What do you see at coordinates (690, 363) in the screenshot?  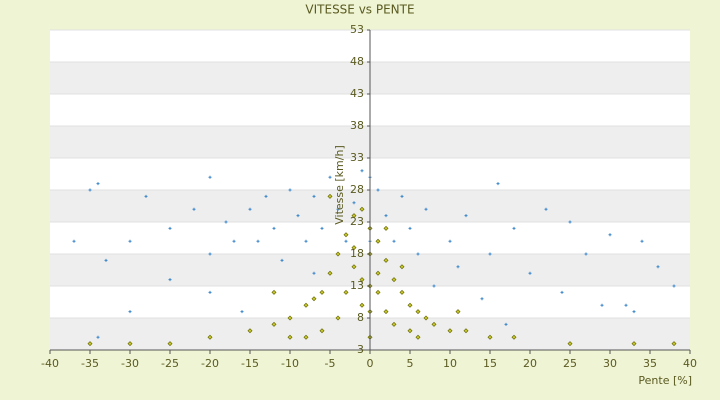 I see `x-tick-label: 40` at bounding box center [690, 363].